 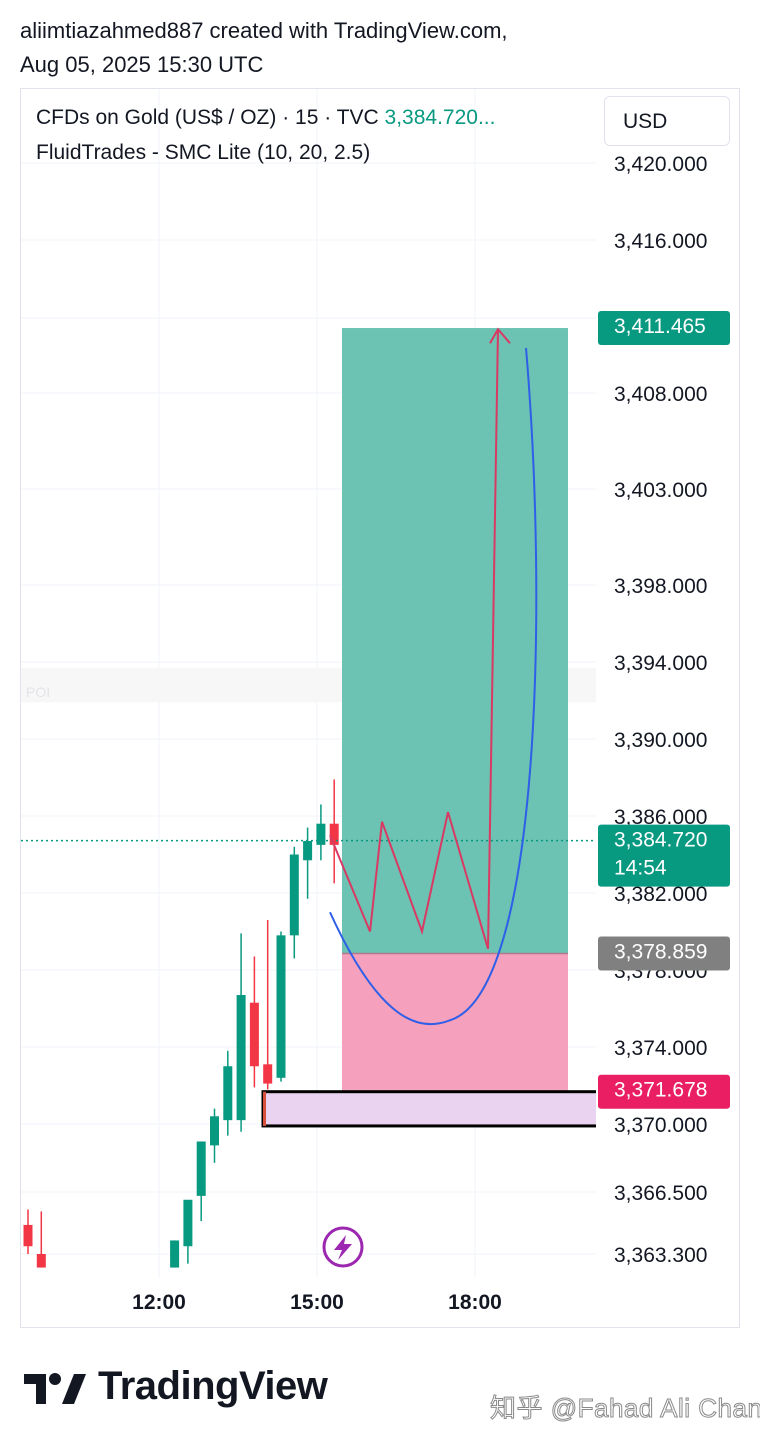 What do you see at coordinates (660, 490) in the screenshot?
I see `y-tick-label-4: 3,403.000` at bounding box center [660, 490].